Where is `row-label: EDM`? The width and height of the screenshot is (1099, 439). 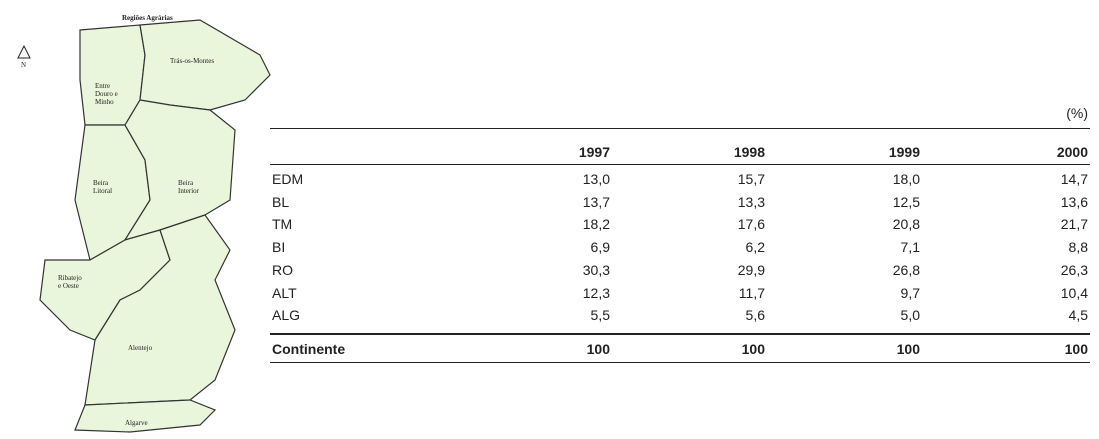 row-label: EDM is located at coordinates (288, 179).